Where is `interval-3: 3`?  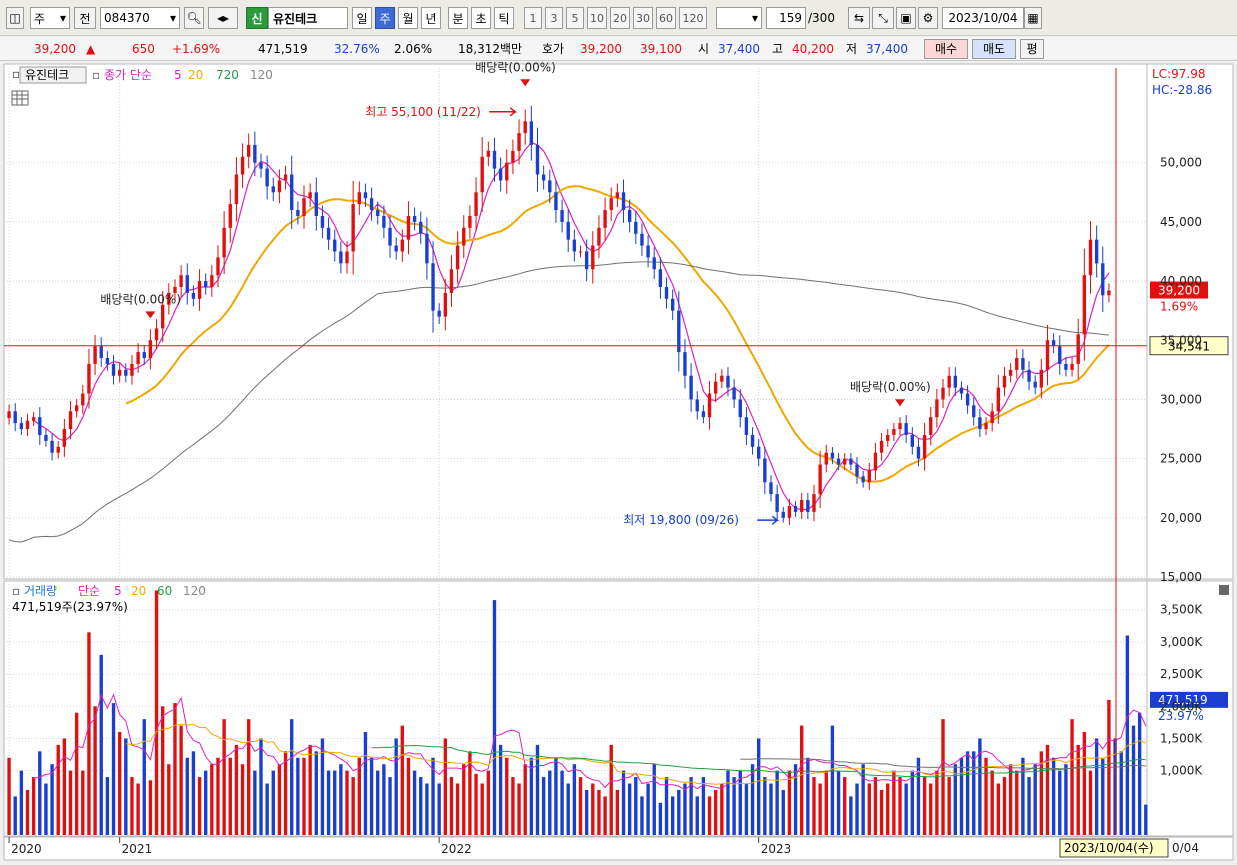 interval-3: 3 is located at coordinates (554, 18).